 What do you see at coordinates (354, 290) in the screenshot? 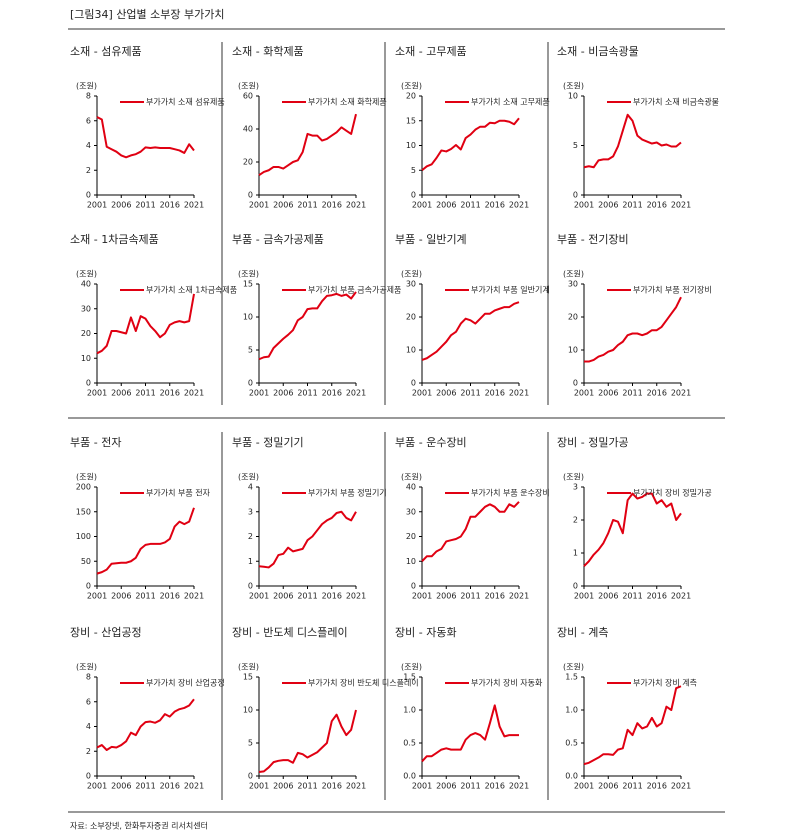
I see `legend-label: 부가가치 부품 금속가공제품` at bounding box center [354, 290].